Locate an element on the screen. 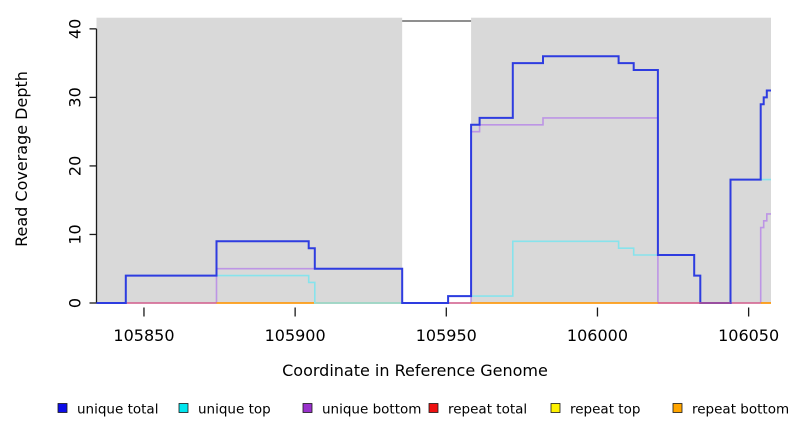 Image resolution: width=792 pixels, height=432 pixels. legend-swatch-unique-top is located at coordinates (183, 408).